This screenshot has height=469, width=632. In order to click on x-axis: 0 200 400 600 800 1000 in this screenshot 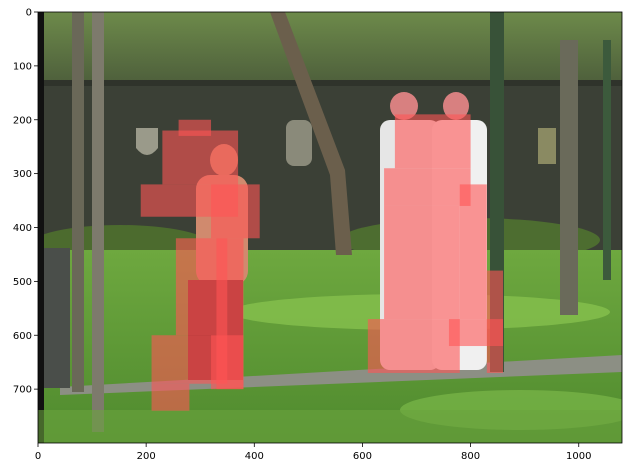, I will do `click(313, 452)`.